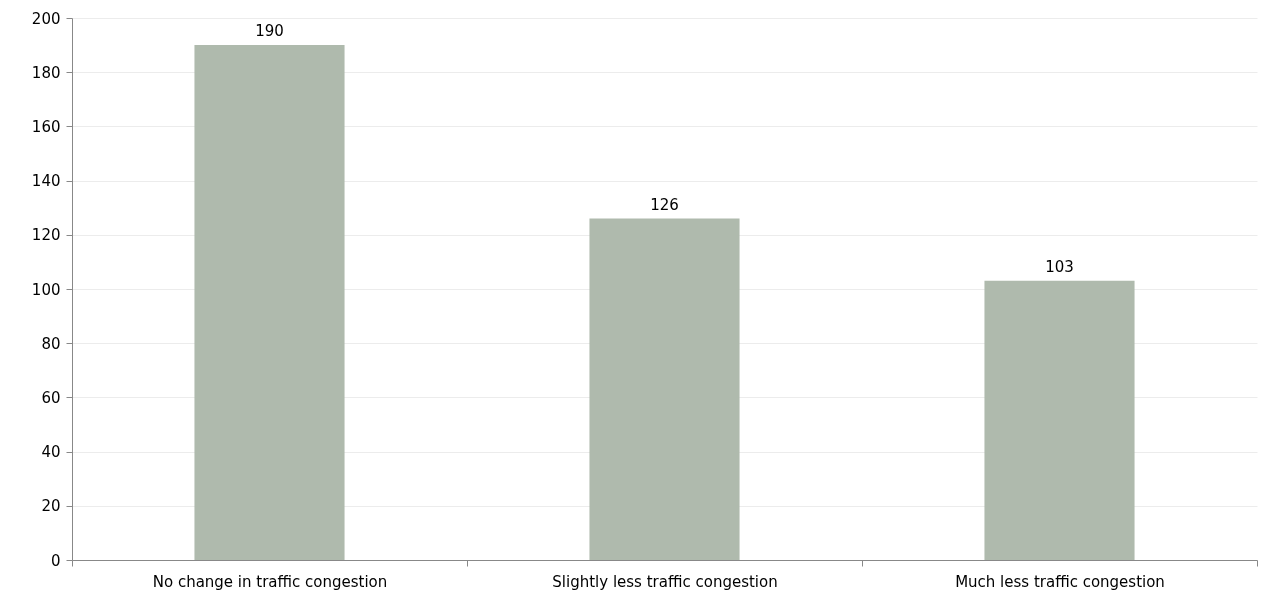 This screenshot has height=611, width=1262. I want to click on y-tick-label: 160, so click(46, 126).